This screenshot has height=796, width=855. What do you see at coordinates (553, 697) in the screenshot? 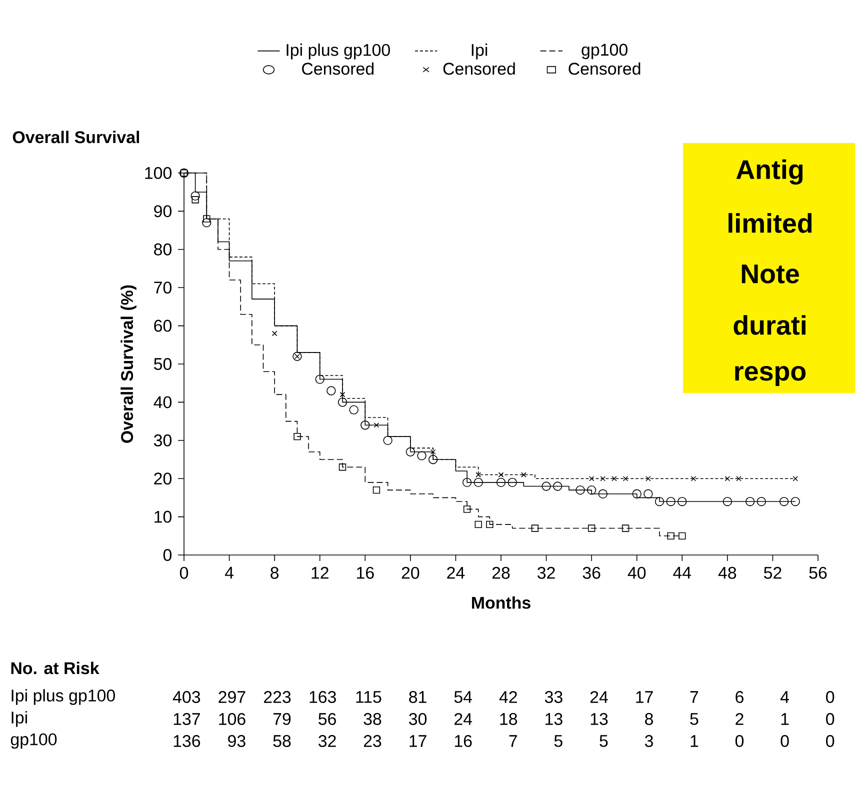
I see `text: 33` at bounding box center [553, 697].